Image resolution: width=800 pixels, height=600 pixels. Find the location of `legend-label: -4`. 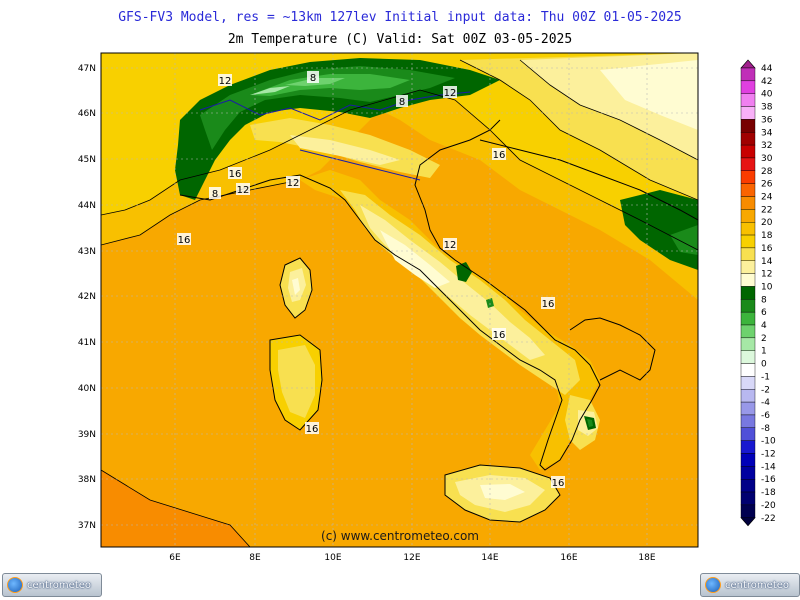

legend-label: -4 is located at coordinates (765, 403).